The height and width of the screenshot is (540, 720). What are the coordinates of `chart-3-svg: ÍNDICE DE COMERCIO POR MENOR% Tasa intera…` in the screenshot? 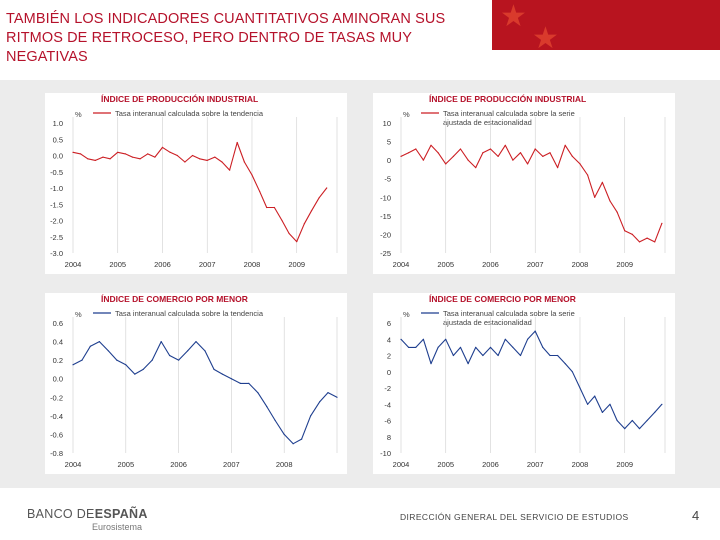 It's located at (194, 381).